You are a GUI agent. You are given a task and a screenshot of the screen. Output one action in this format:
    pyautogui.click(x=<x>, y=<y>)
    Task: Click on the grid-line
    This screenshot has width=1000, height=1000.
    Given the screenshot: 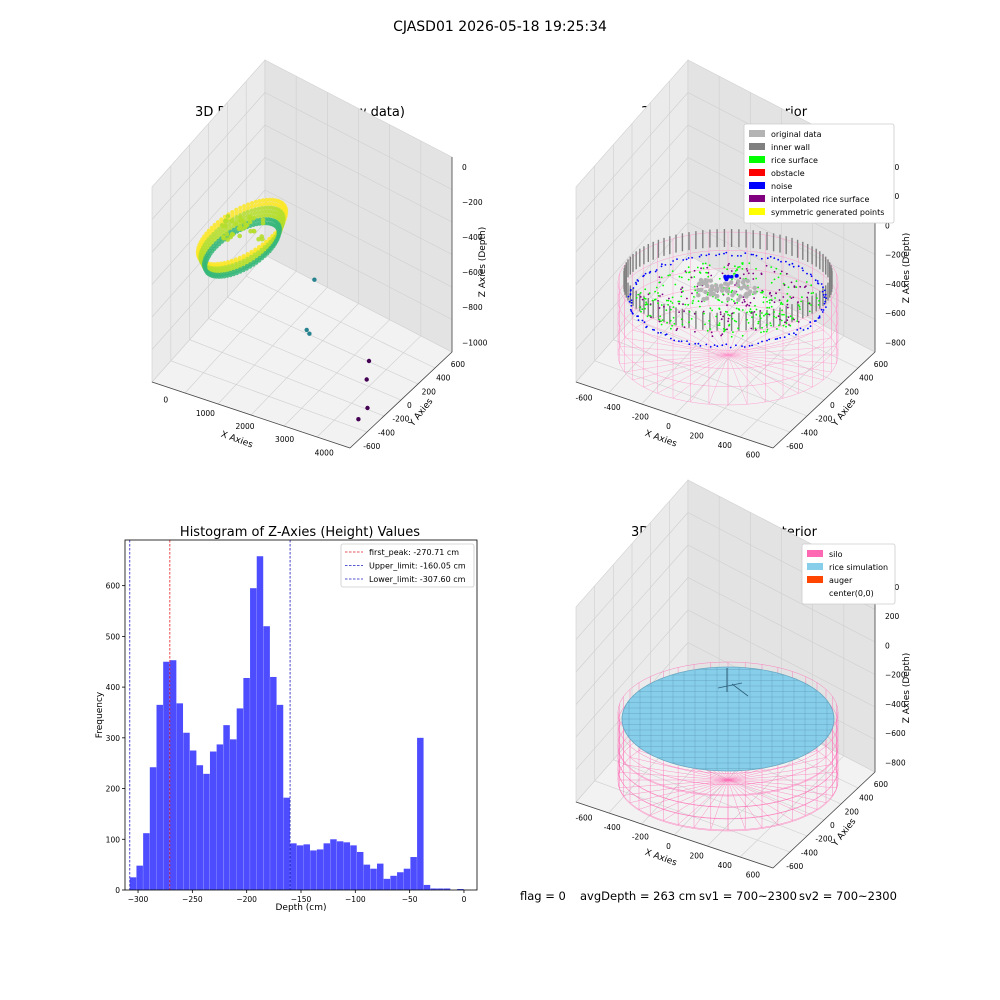 What is the action you would take?
    pyautogui.click(x=358, y=141)
    